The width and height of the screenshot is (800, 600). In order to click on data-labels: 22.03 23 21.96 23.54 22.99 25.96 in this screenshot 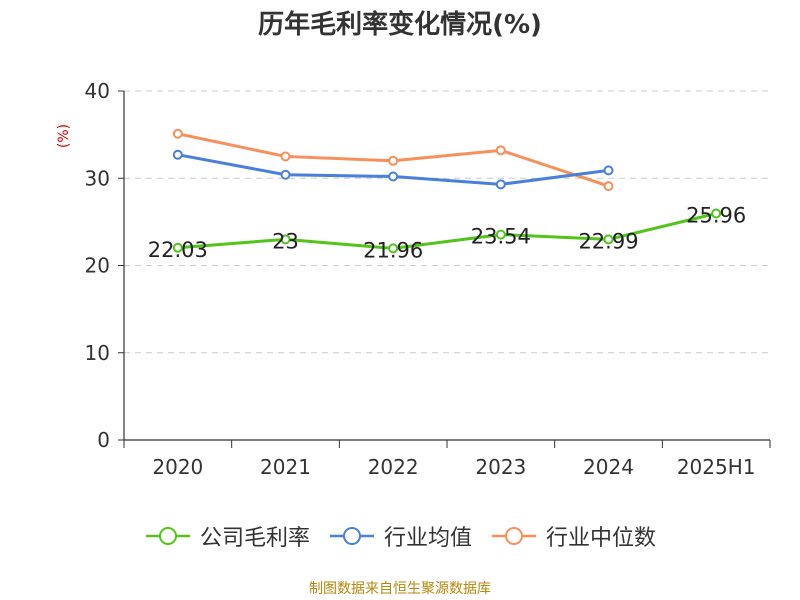, I will do `click(447, 232)`.